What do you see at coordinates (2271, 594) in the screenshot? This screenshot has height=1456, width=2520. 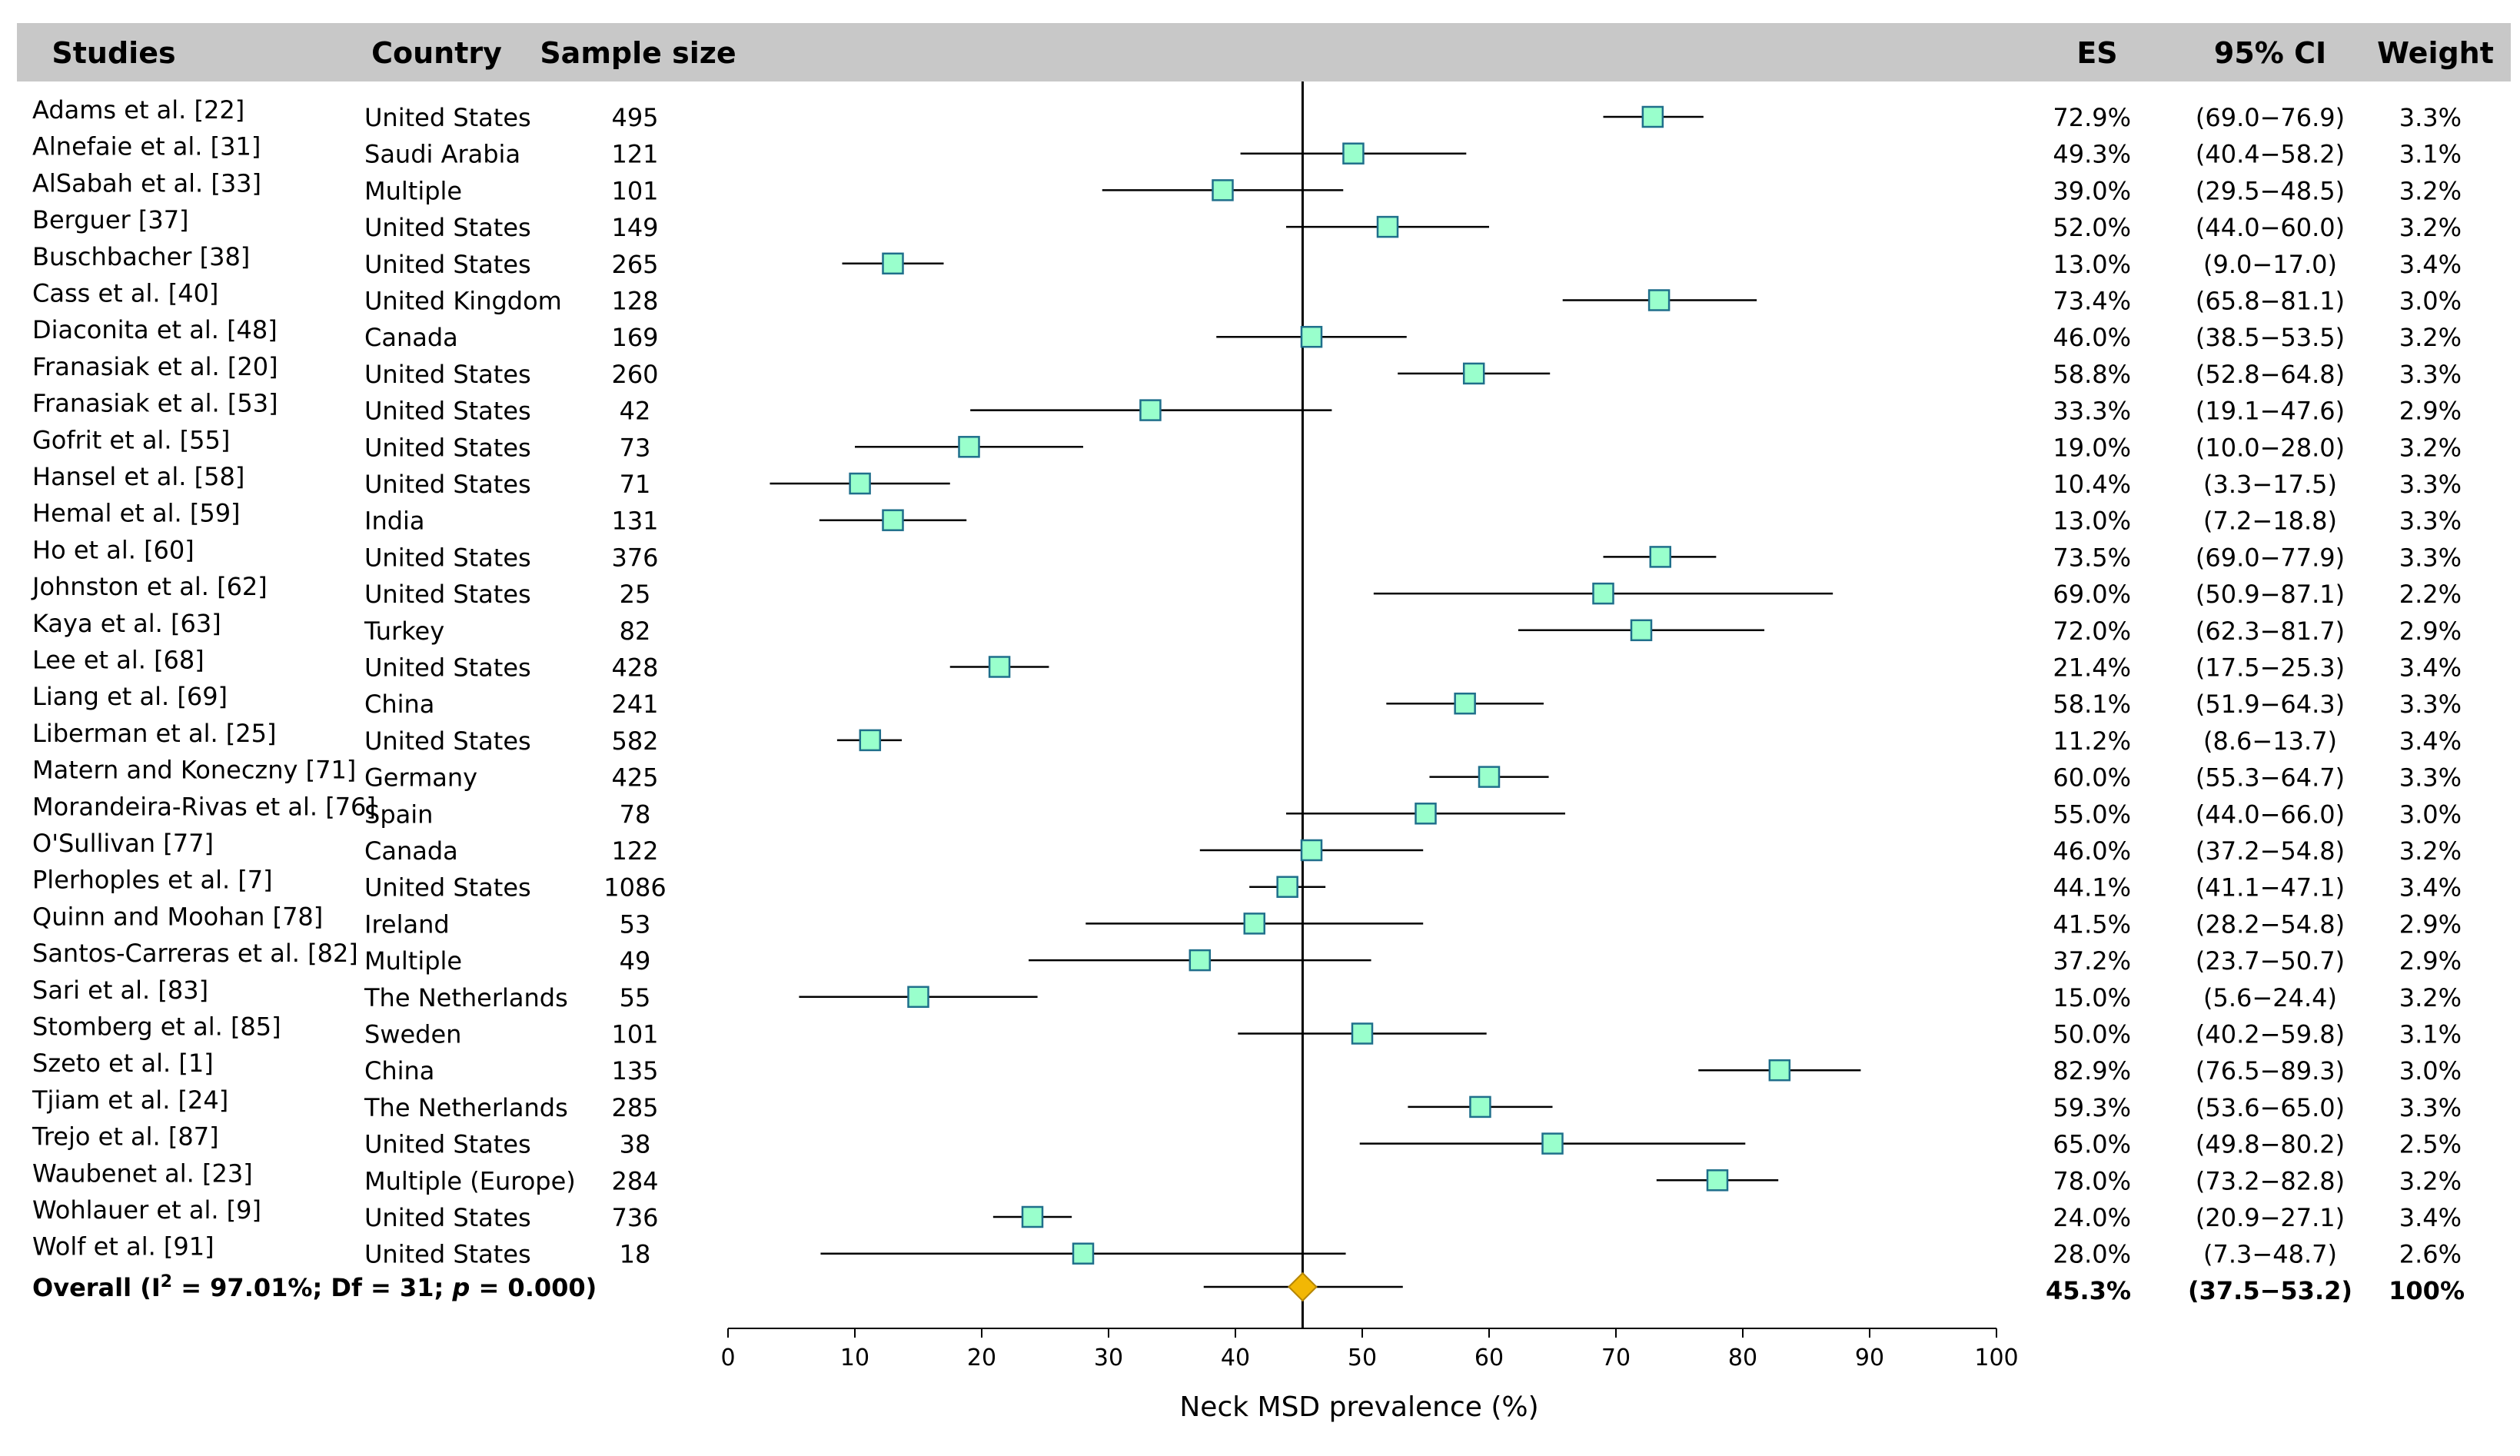 I see `study-ci: (50.9−87.1)` at bounding box center [2271, 594].